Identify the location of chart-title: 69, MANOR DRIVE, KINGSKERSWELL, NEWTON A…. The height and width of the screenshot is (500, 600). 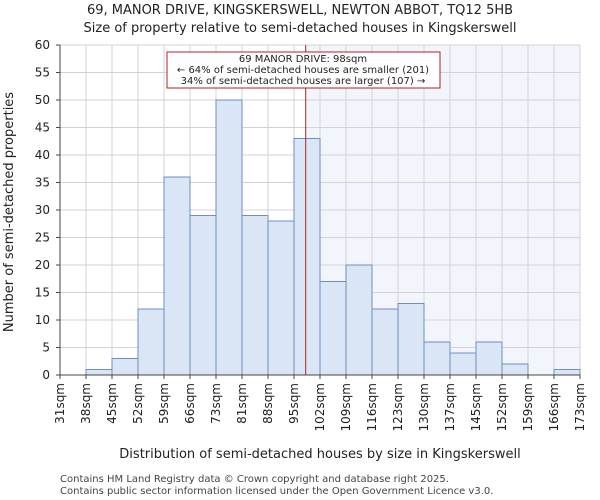
(300, 10).